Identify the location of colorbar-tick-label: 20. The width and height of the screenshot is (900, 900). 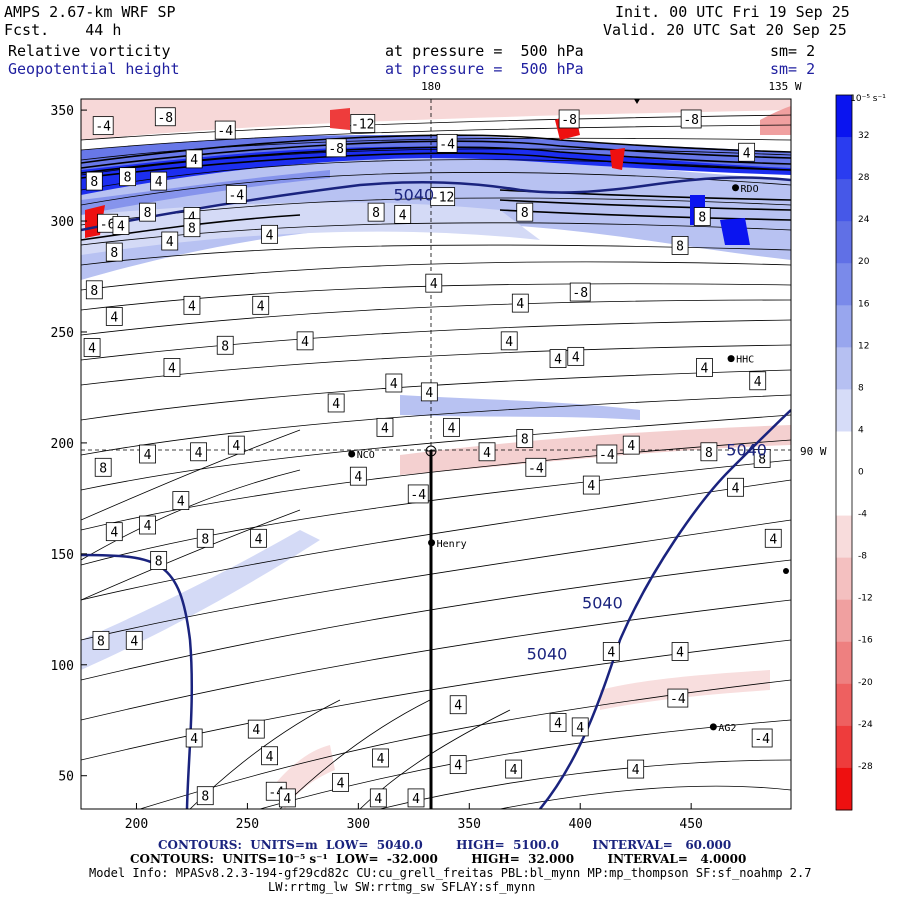
(864, 262).